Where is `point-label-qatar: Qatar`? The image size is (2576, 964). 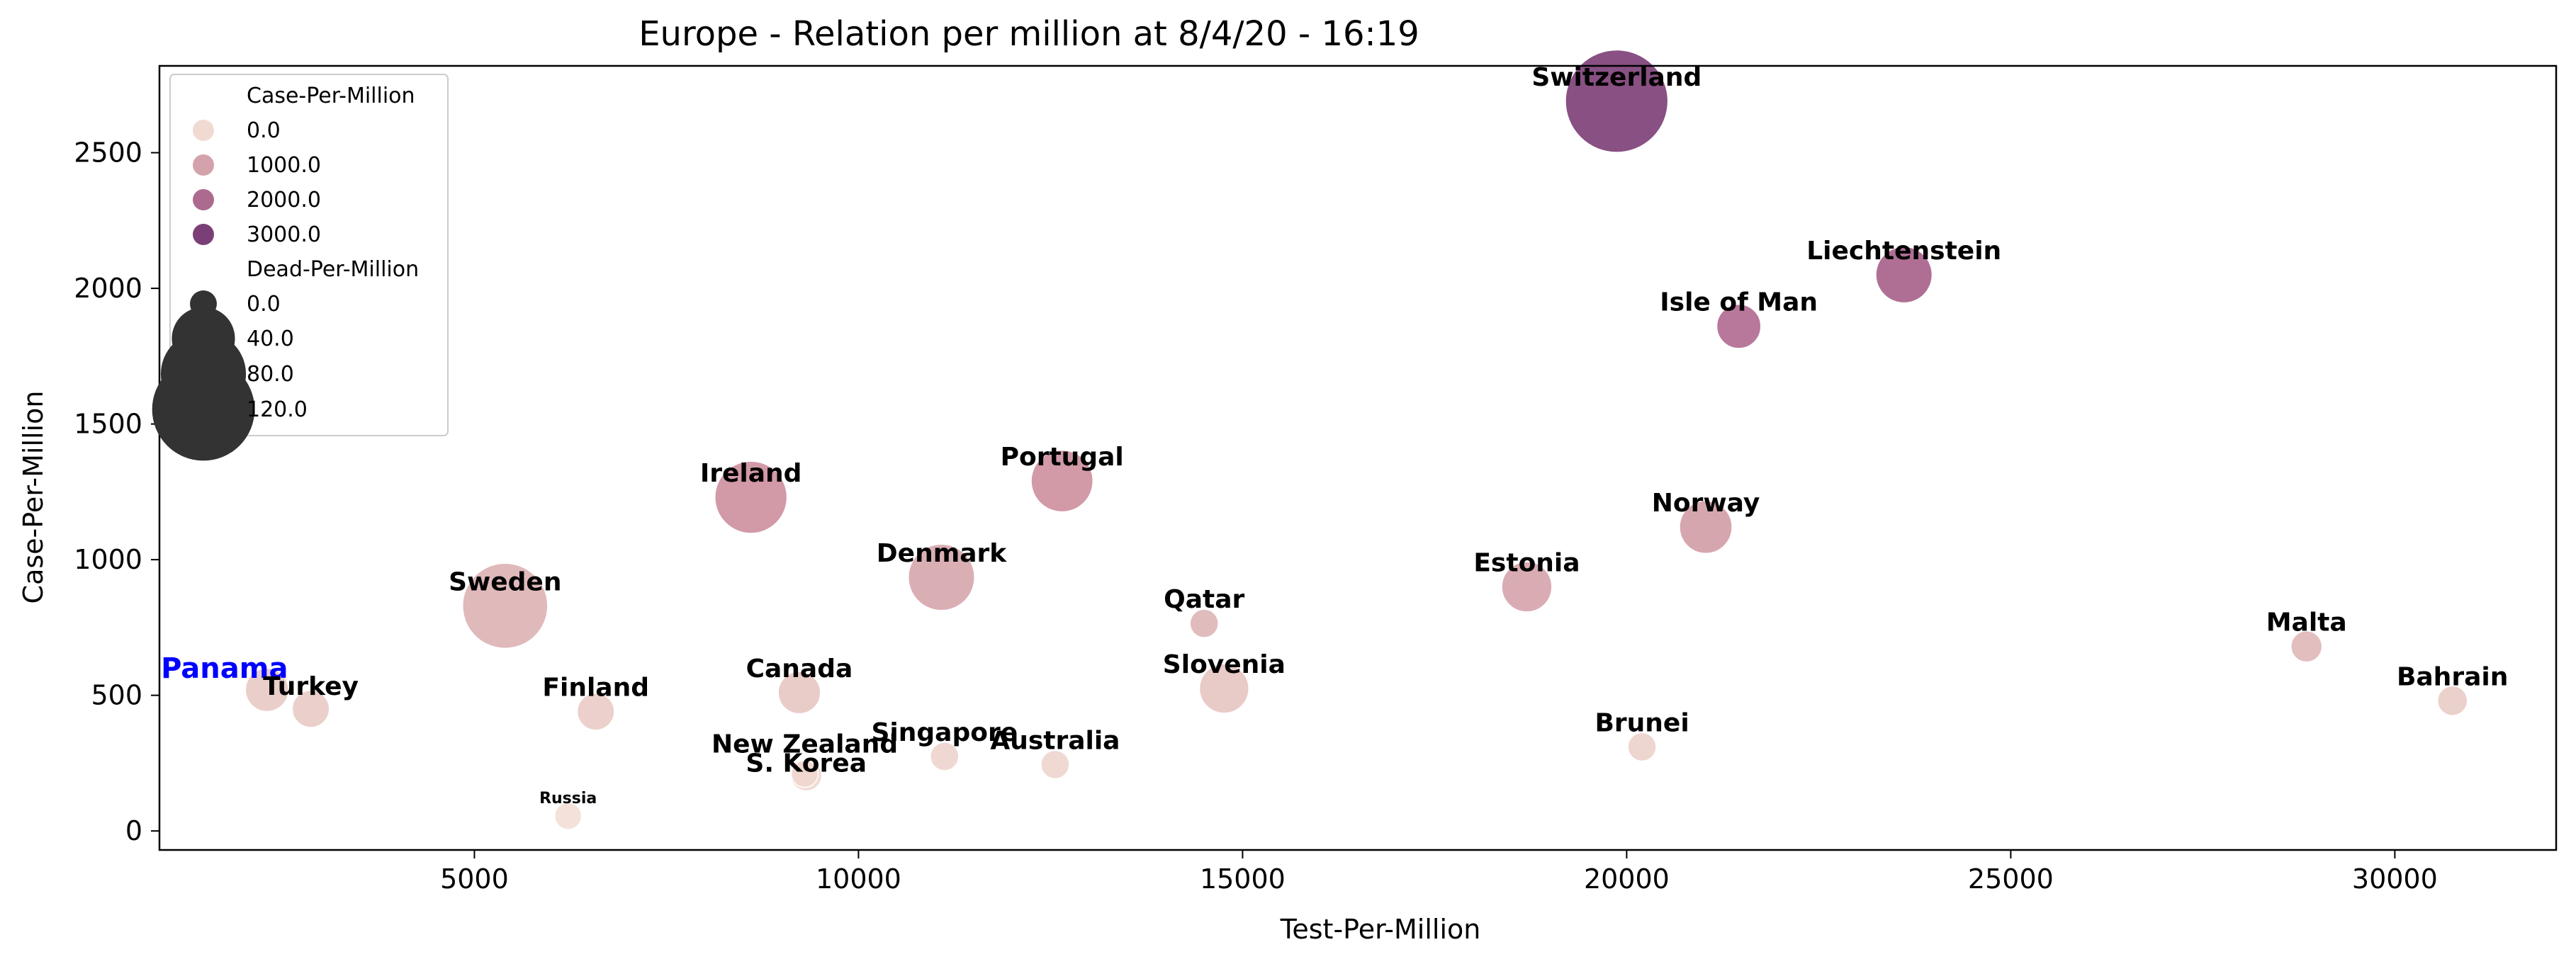
point-label-qatar: Qatar is located at coordinates (1204, 600).